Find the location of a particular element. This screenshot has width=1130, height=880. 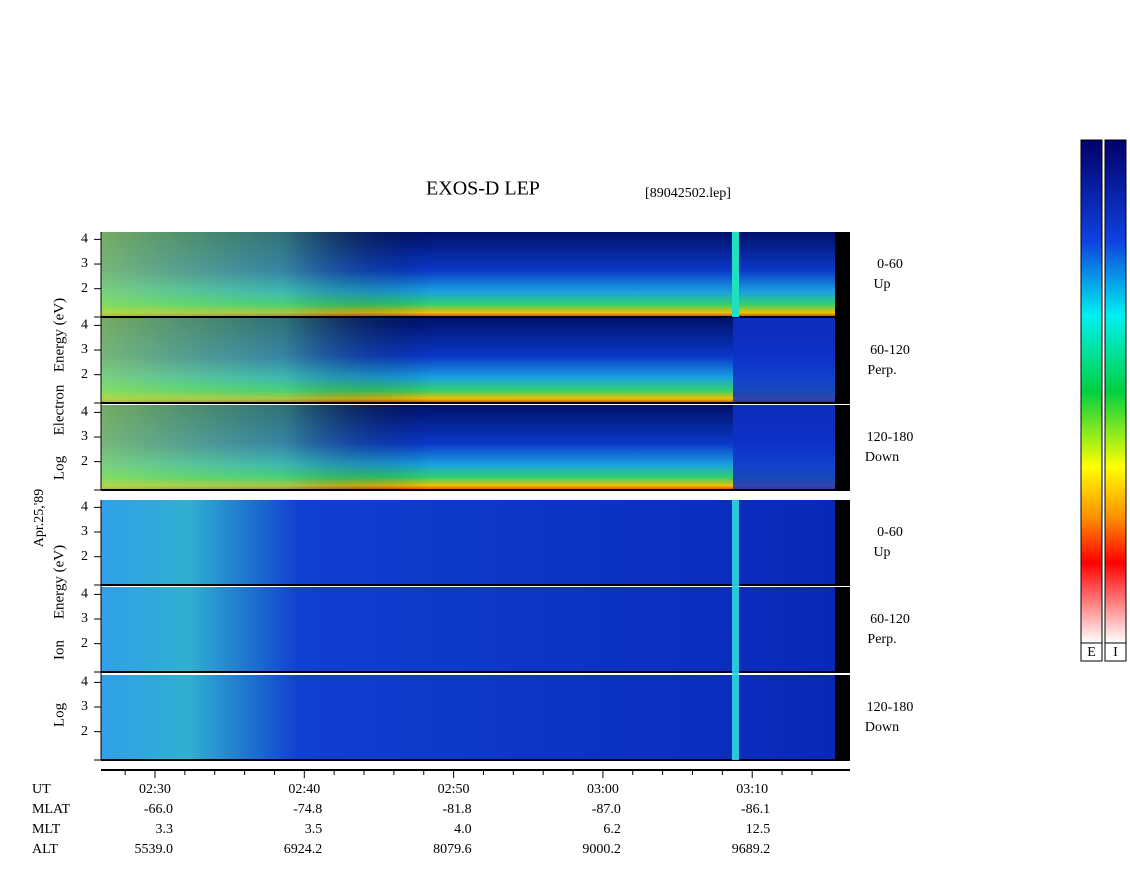

orbit-value: 6924.2 is located at coordinates (303, 849).